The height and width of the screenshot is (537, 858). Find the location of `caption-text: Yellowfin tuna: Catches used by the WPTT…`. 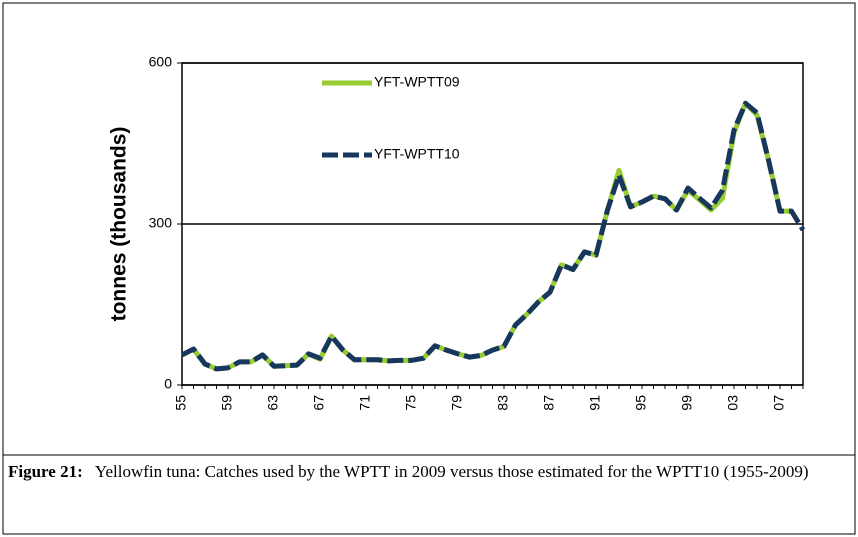

caption-text: Yellowfin tuna: Catches used by the WPTT… is located at coordinates (451, 471).